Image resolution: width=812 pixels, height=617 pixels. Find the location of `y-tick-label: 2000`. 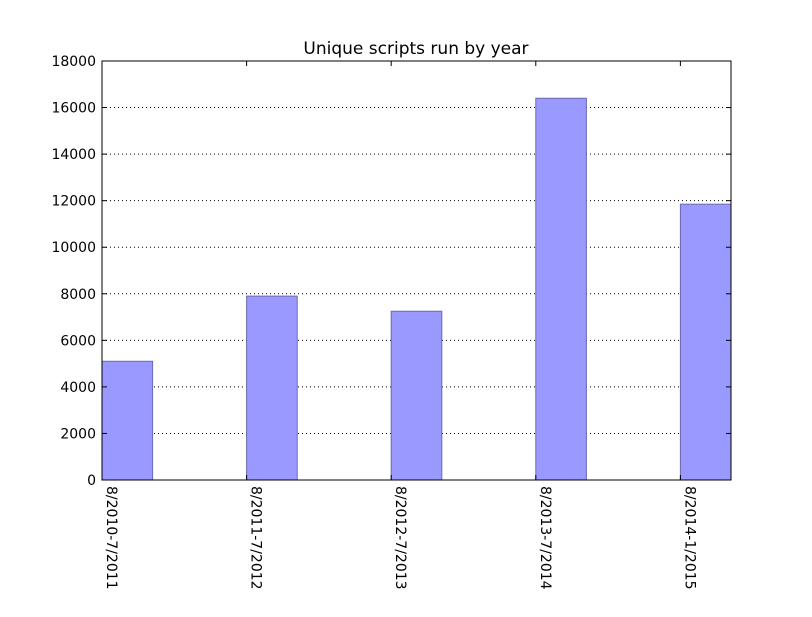

y-tick-label: 2000 is located at coordinates (78, 434).